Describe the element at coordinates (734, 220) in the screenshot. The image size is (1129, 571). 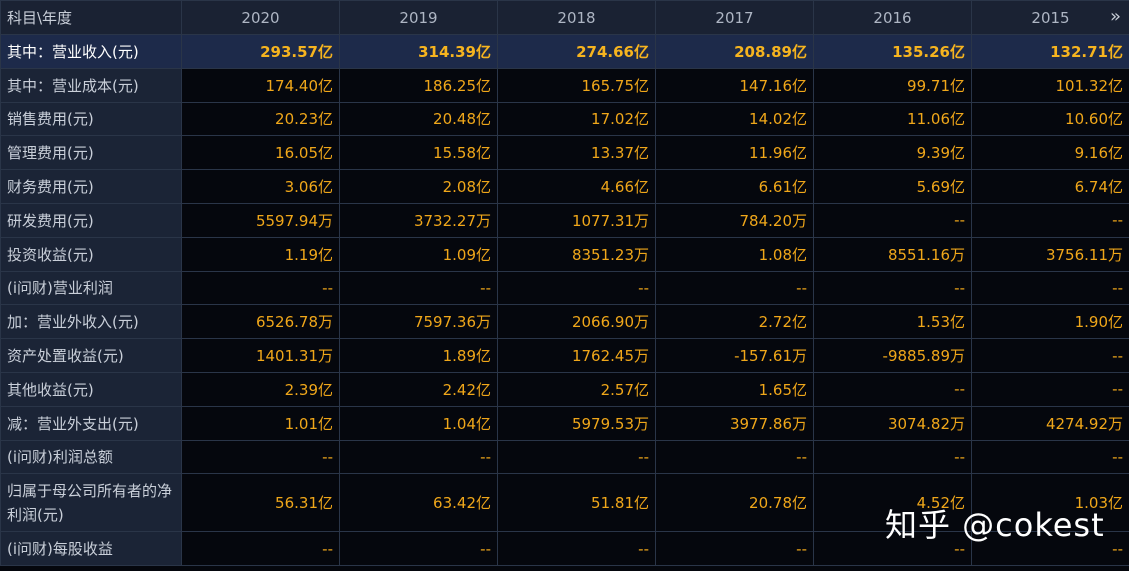
I see `table-cell-value: 784.20万` at that location.